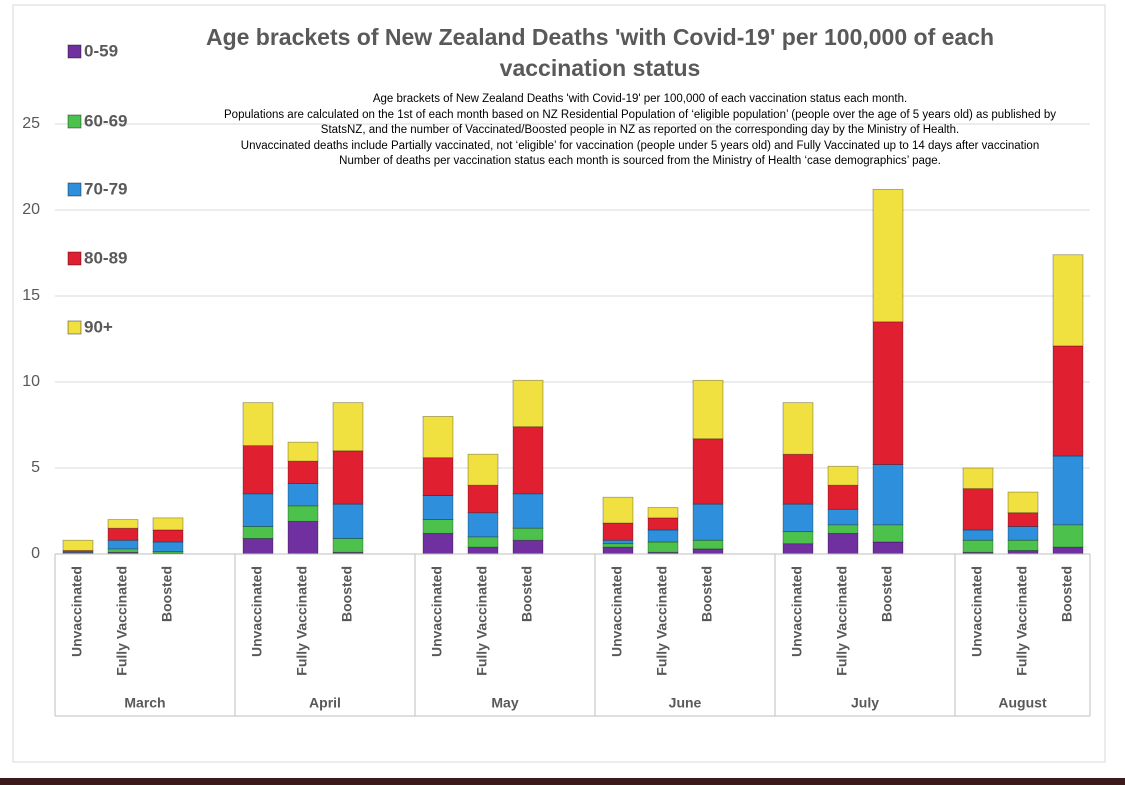 The width and height of the screenshot is (1125, 785). Describe the element at coordinates (35, 553) in the screenshot. I see `y-tick-label: 0` at that location.